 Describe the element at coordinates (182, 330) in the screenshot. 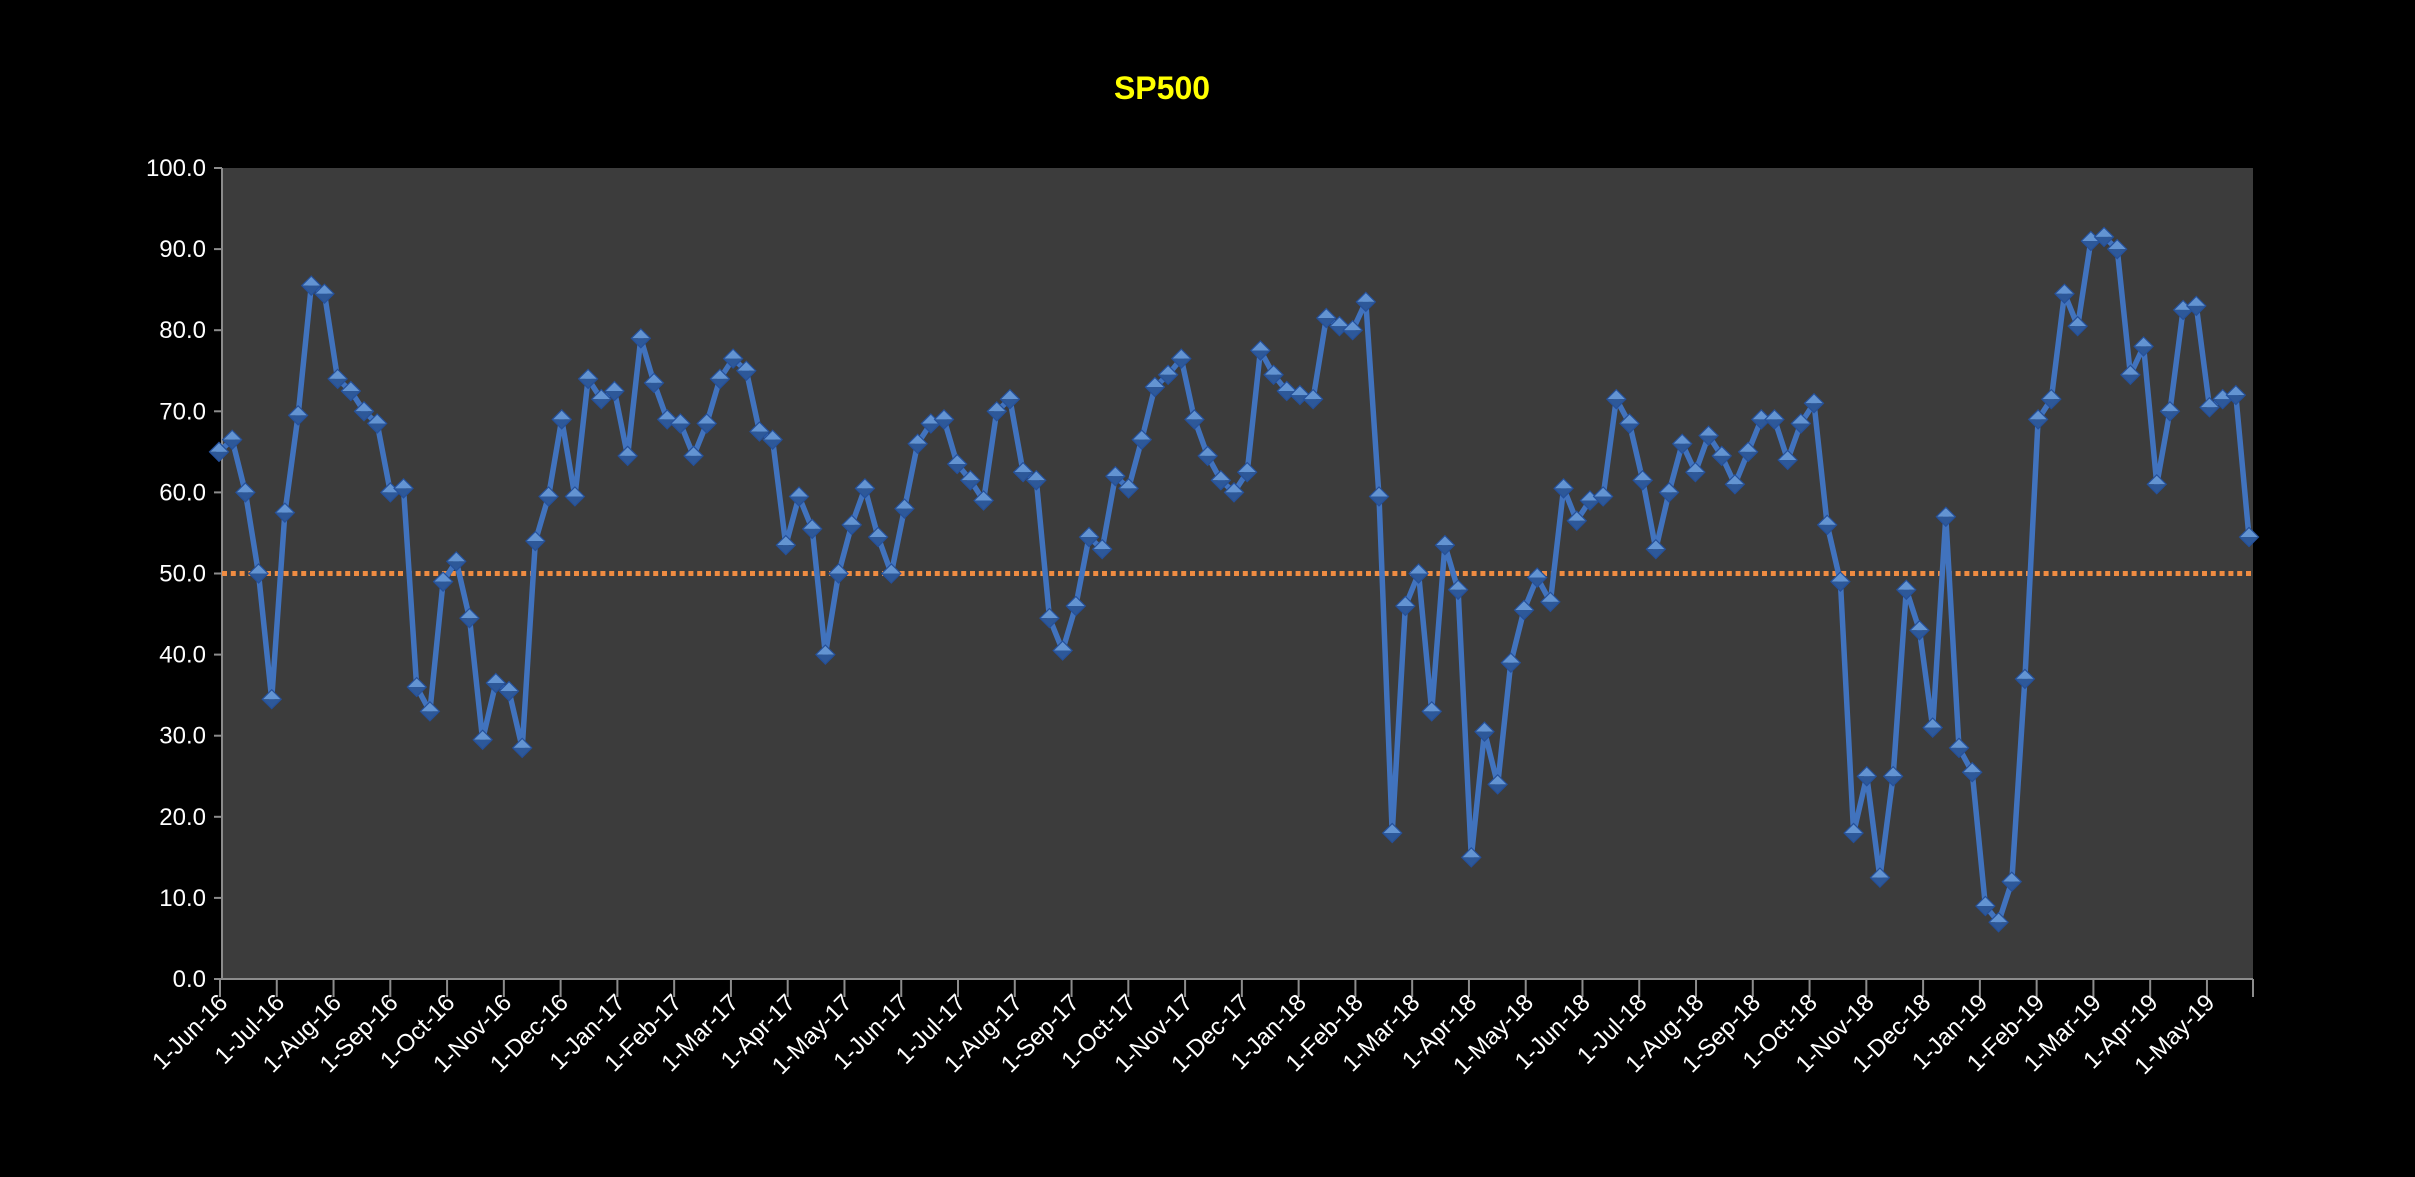

I see `y-tick-label: 80.0` at that location.